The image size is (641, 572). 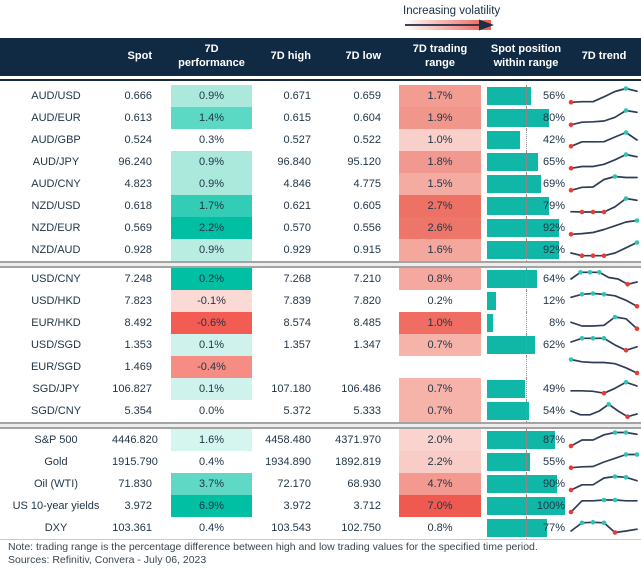 I want to click on column-header-range: 7D trading range, so click(x=440, y=56).